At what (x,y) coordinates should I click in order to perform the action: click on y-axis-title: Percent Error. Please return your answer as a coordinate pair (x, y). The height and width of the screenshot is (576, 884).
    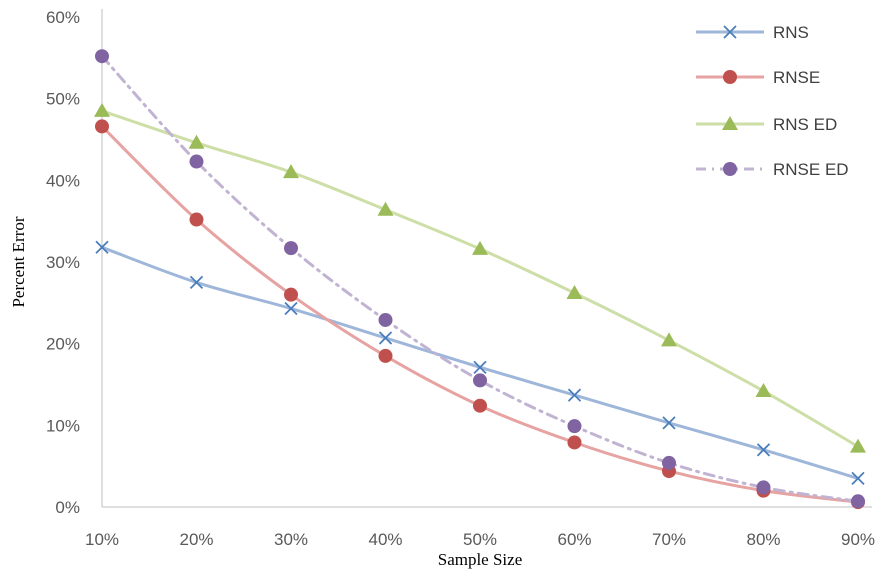
    Looking at the image, I should click on (18, 261).